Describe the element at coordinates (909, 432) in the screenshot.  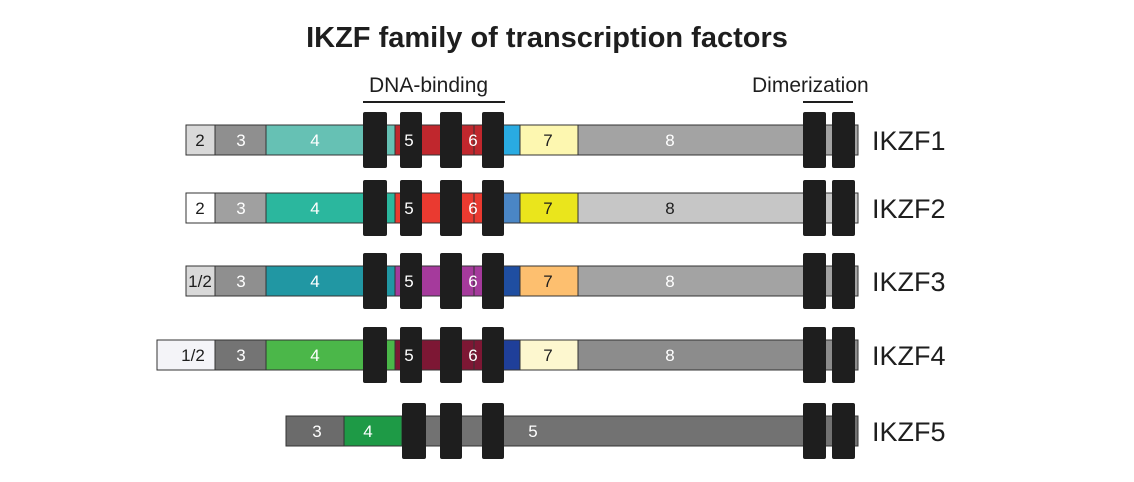
I see `protein-name-label: IKZF5` at that location.